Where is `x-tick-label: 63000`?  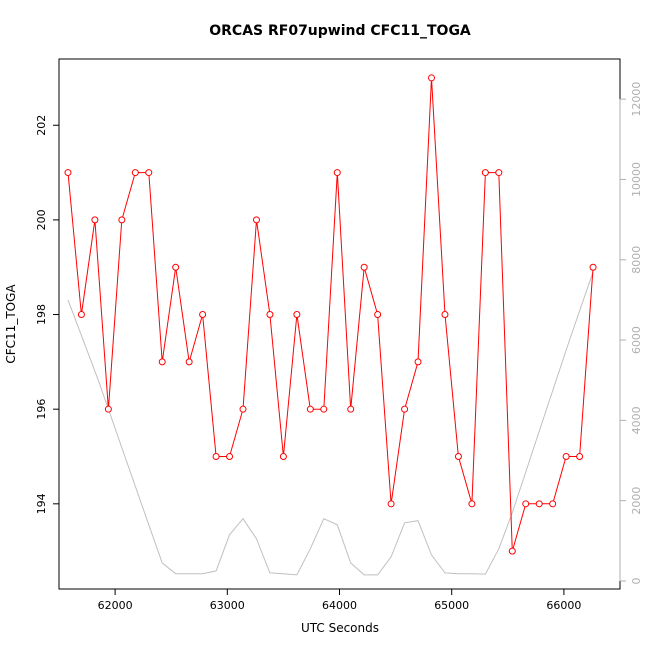
x-tick-label: 63000 is located at coordinates (227, 605).